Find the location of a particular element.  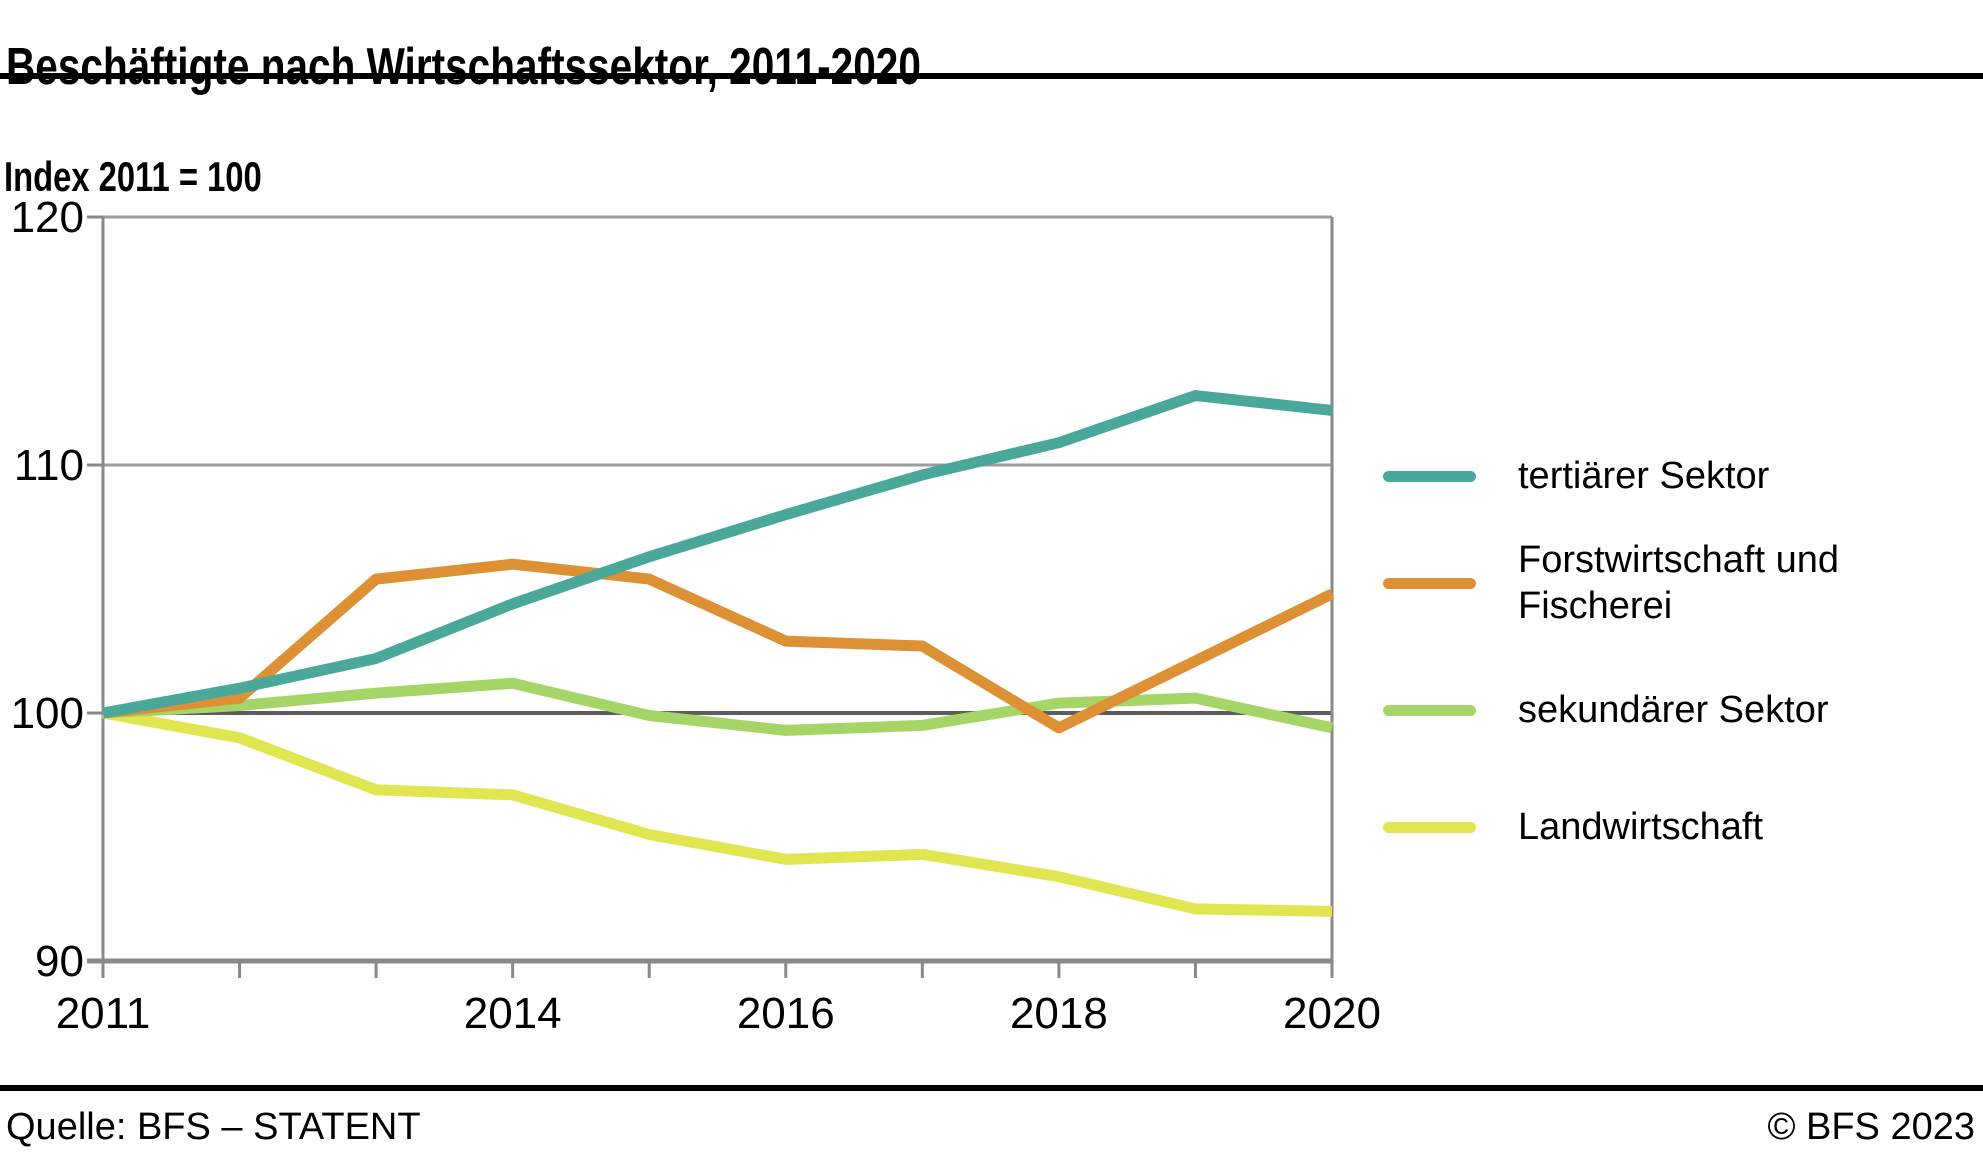

footer-divider-rule is located at coordinates (991, 1088).